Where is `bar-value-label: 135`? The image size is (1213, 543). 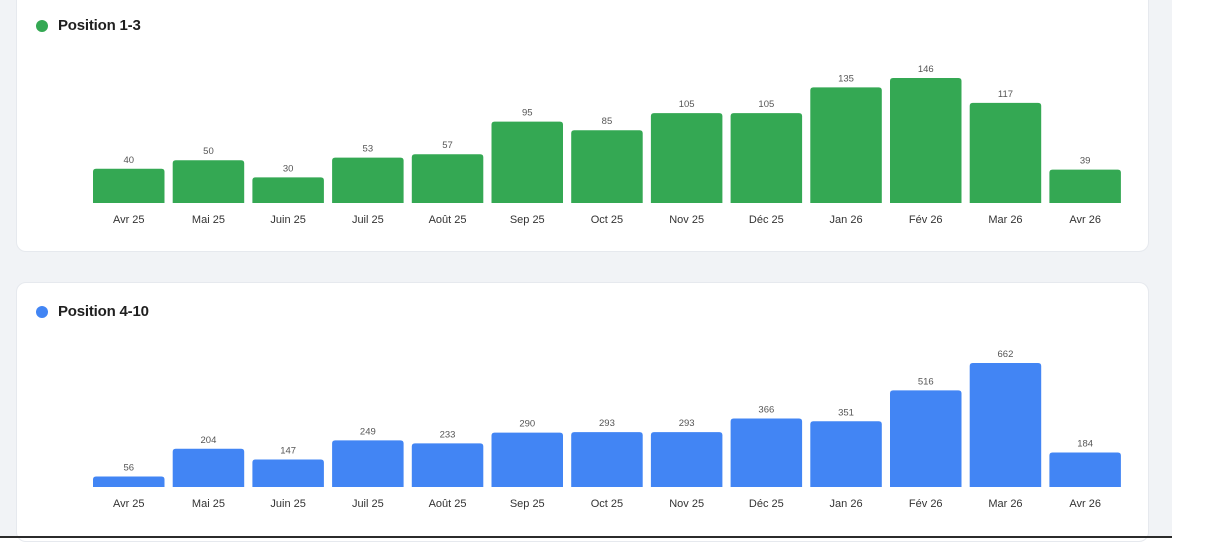 bar-value-label: 135 is located at coordinates (846, 78).